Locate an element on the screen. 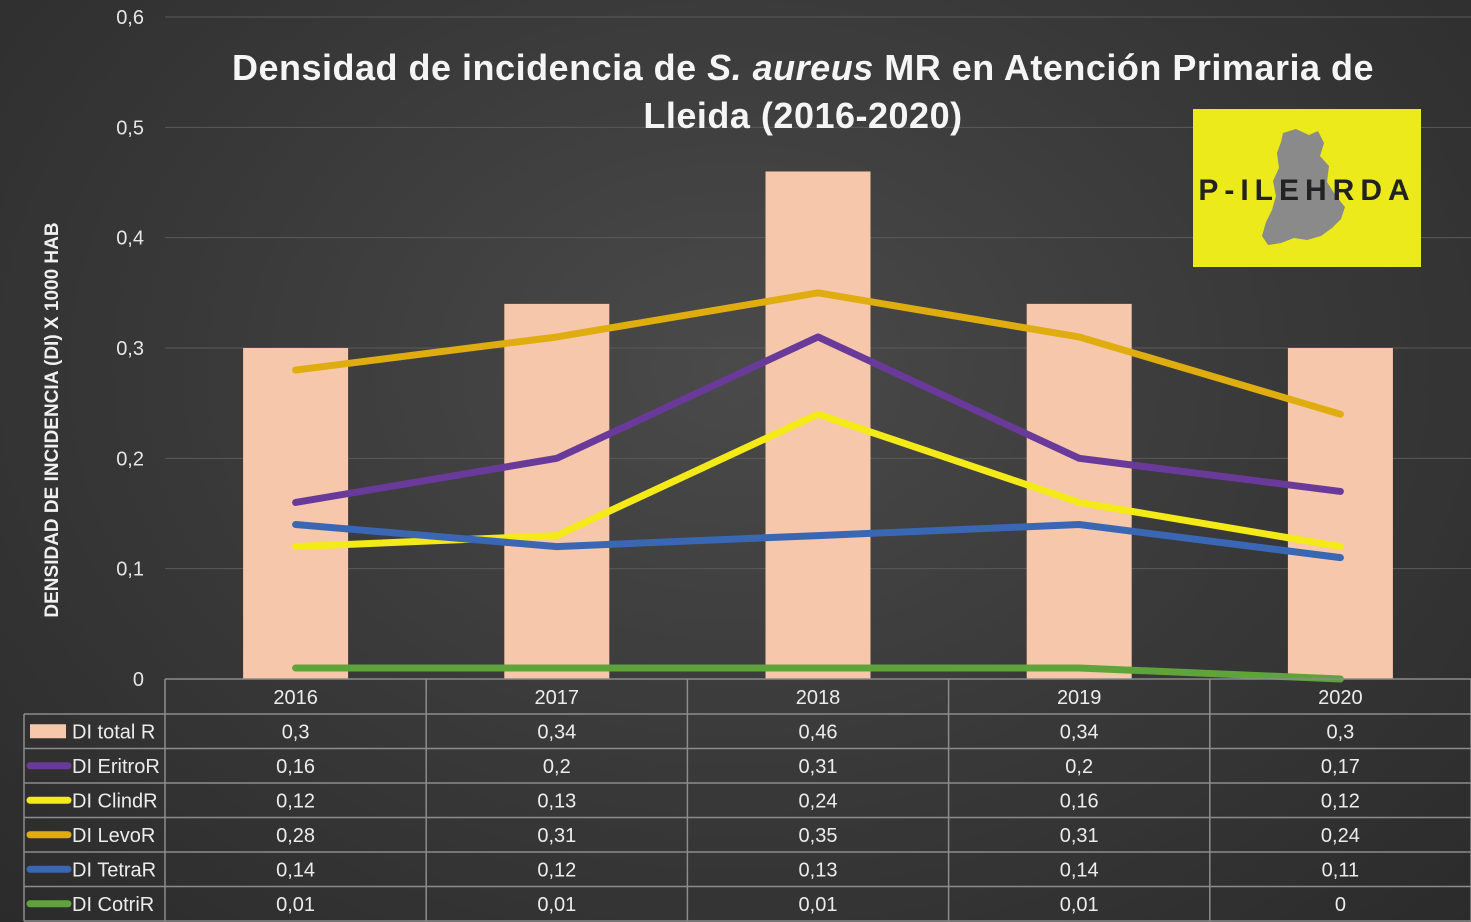 The image size is (1471, 922). table-cell-value: 0,28 is located at coordinates (295, 836).